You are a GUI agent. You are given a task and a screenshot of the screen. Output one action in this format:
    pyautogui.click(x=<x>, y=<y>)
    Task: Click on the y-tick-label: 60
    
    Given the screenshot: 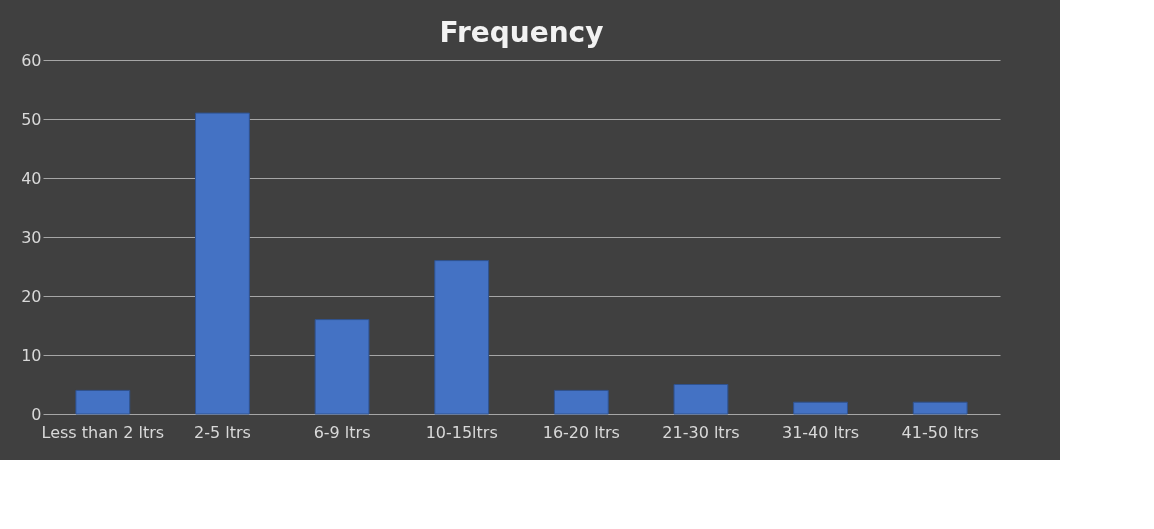 What is the action you would take?
    pyautogui.click(x=31, y=60)
    